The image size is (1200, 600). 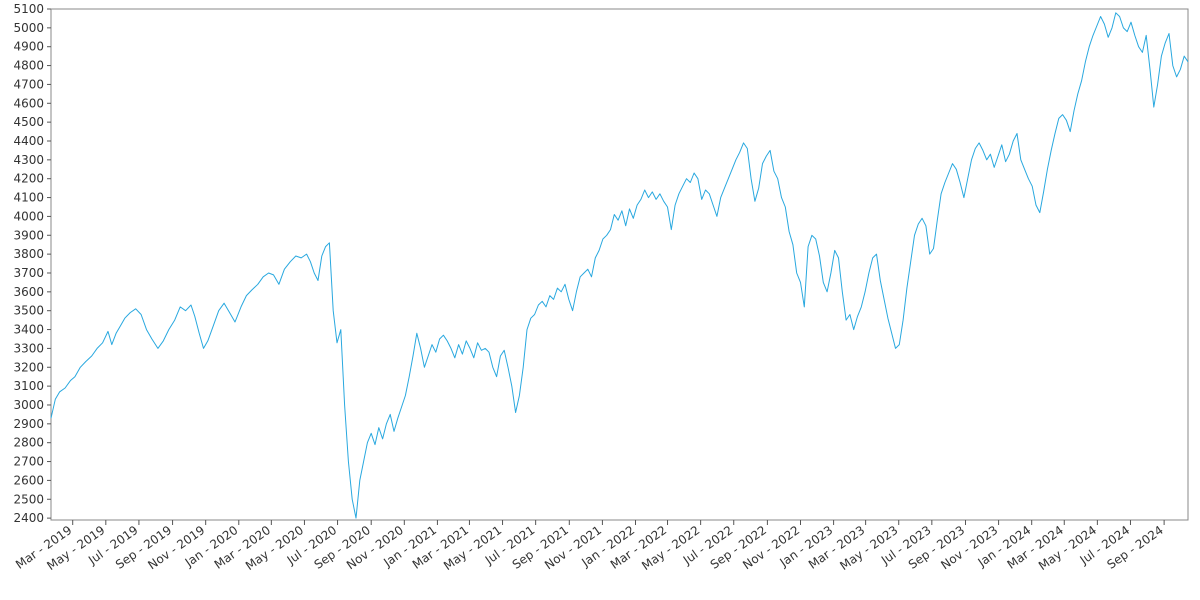 What do you see at coordinates (28, 518) in the screenshot?
I see `y-tick-label: 2400` at bounding box center [28, 518].